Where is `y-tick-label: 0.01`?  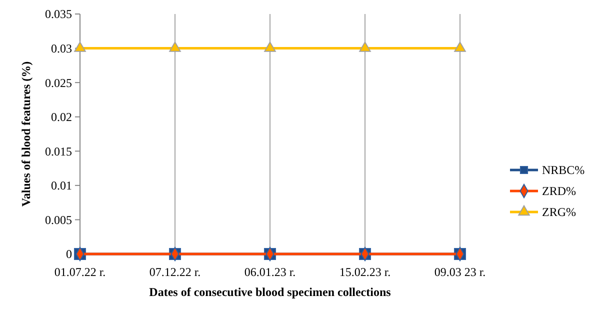 y-tick-label: 0.01 is located at coordinates (61, 185).